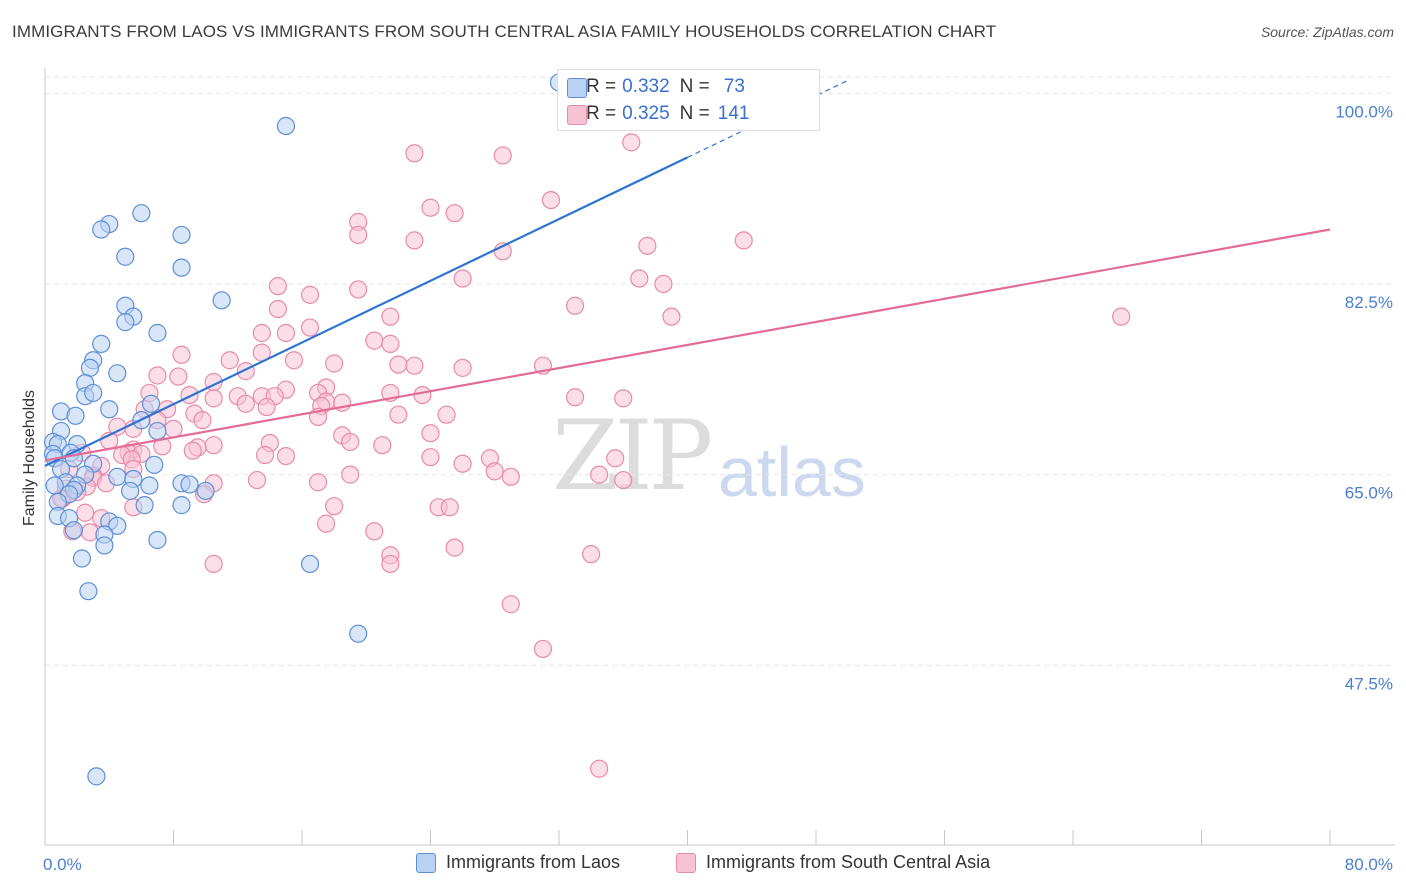 Image resolution: width=1406 pixels, height=892 pixels. What do you see at coordinates (768, 118) in the screenshot?
I see `trend-line-laos-extension` at bounding box center [768, 118].